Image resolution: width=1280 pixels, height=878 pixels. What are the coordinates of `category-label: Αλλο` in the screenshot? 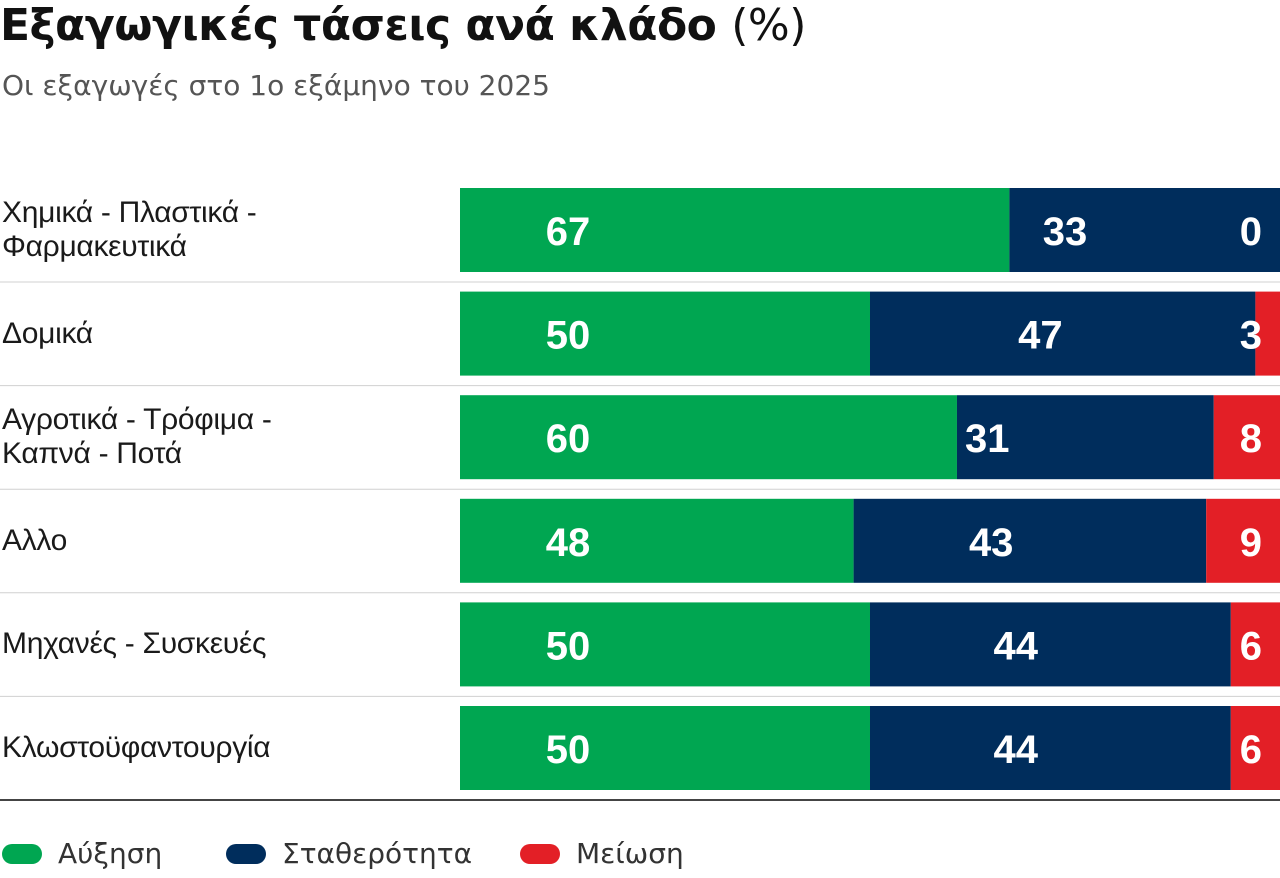 It's located at (35, 540).